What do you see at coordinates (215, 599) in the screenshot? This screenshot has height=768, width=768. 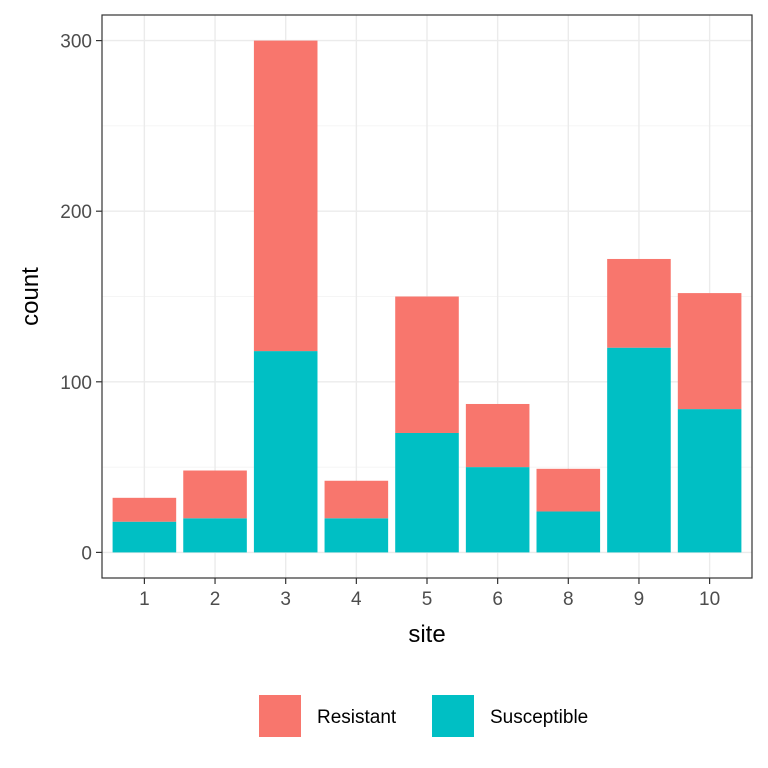 I see `x-tick-label: 2` at bounding box center [215, 599].